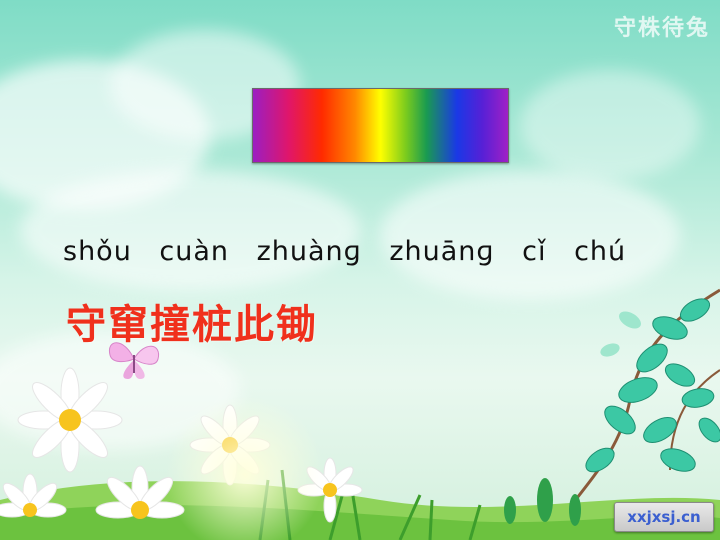 The width and height of the screenshot is (720, 540). What do you see at coordinates (245, 467) in the screenshot?
I see `sun-glow` at bounding box center [245, 467].